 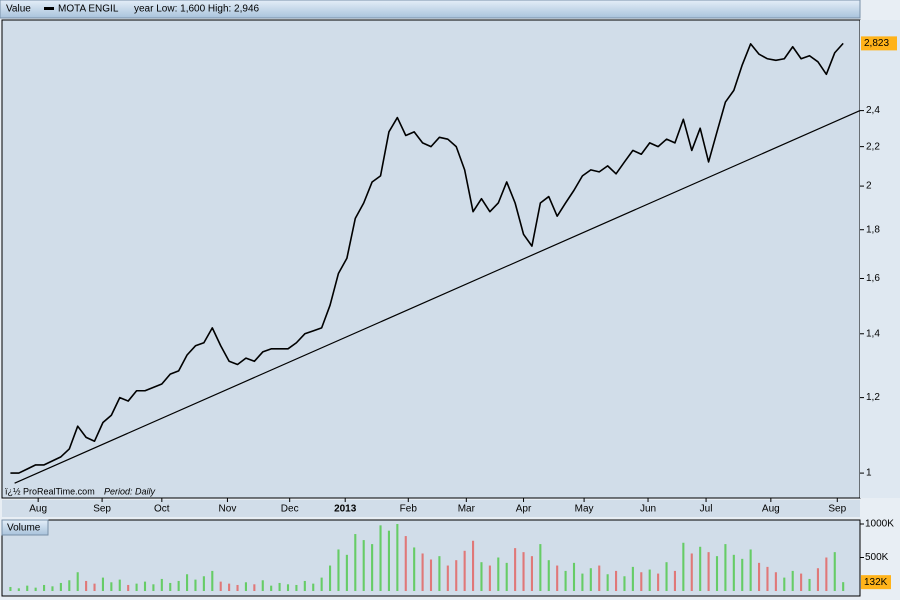 What do you see at coordinates (873, 110) in the screenshot?
I see `y-tick-label: 2,4` at bounding box center [873, 110].